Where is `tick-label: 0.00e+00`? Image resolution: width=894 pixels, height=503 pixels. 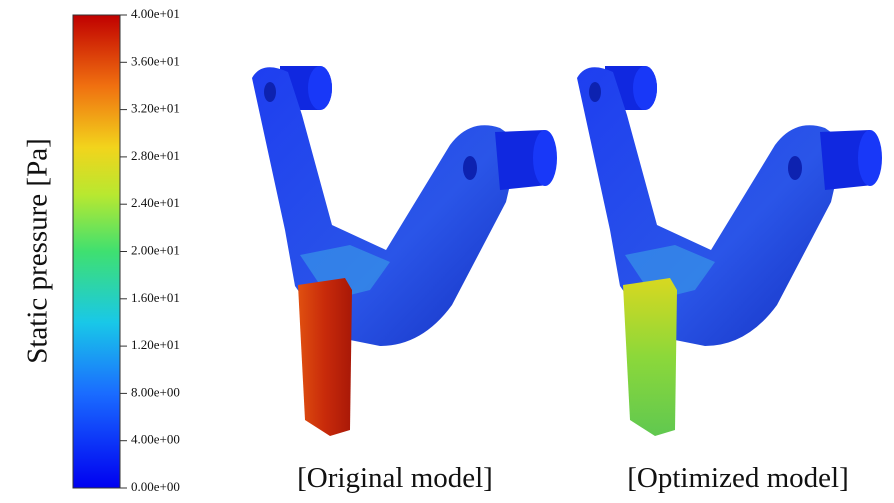
tick-label: 0.00e+00 is located at coordinates (155, 486).